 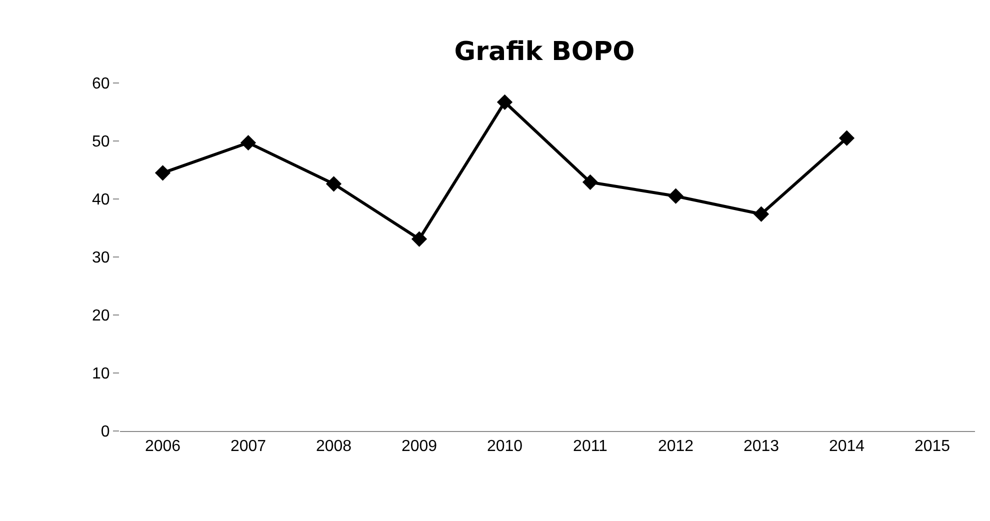 What do you see at coordinates (101, 374) in the screenshot?
I see `y-tick-label: 10` at bounding box center [101, 374].